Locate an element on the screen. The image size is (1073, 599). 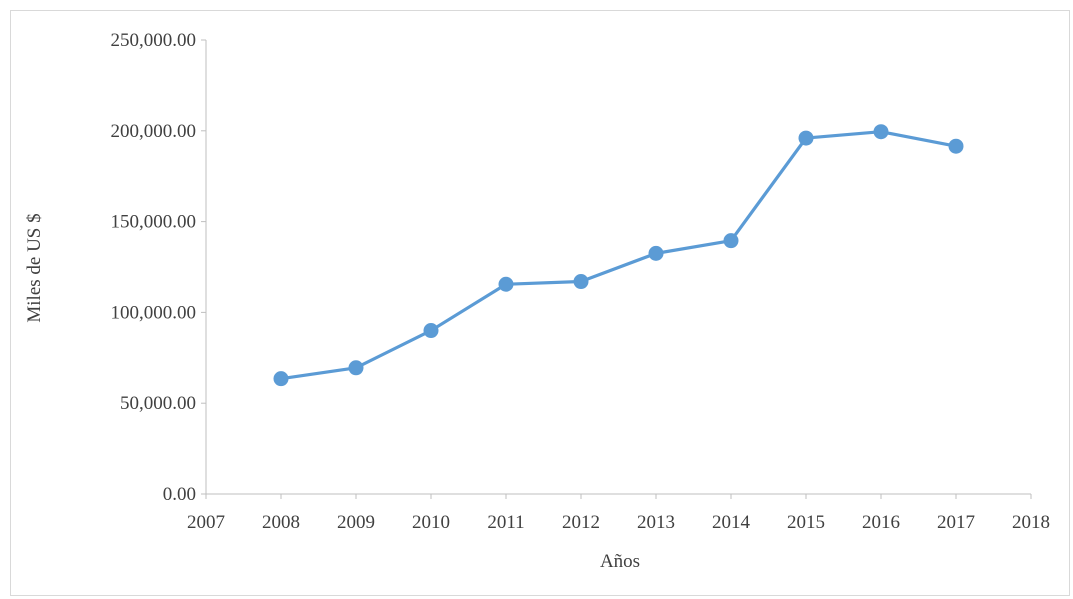
y-tick-label: 200,000.00 is located at coordinates (154, 131).